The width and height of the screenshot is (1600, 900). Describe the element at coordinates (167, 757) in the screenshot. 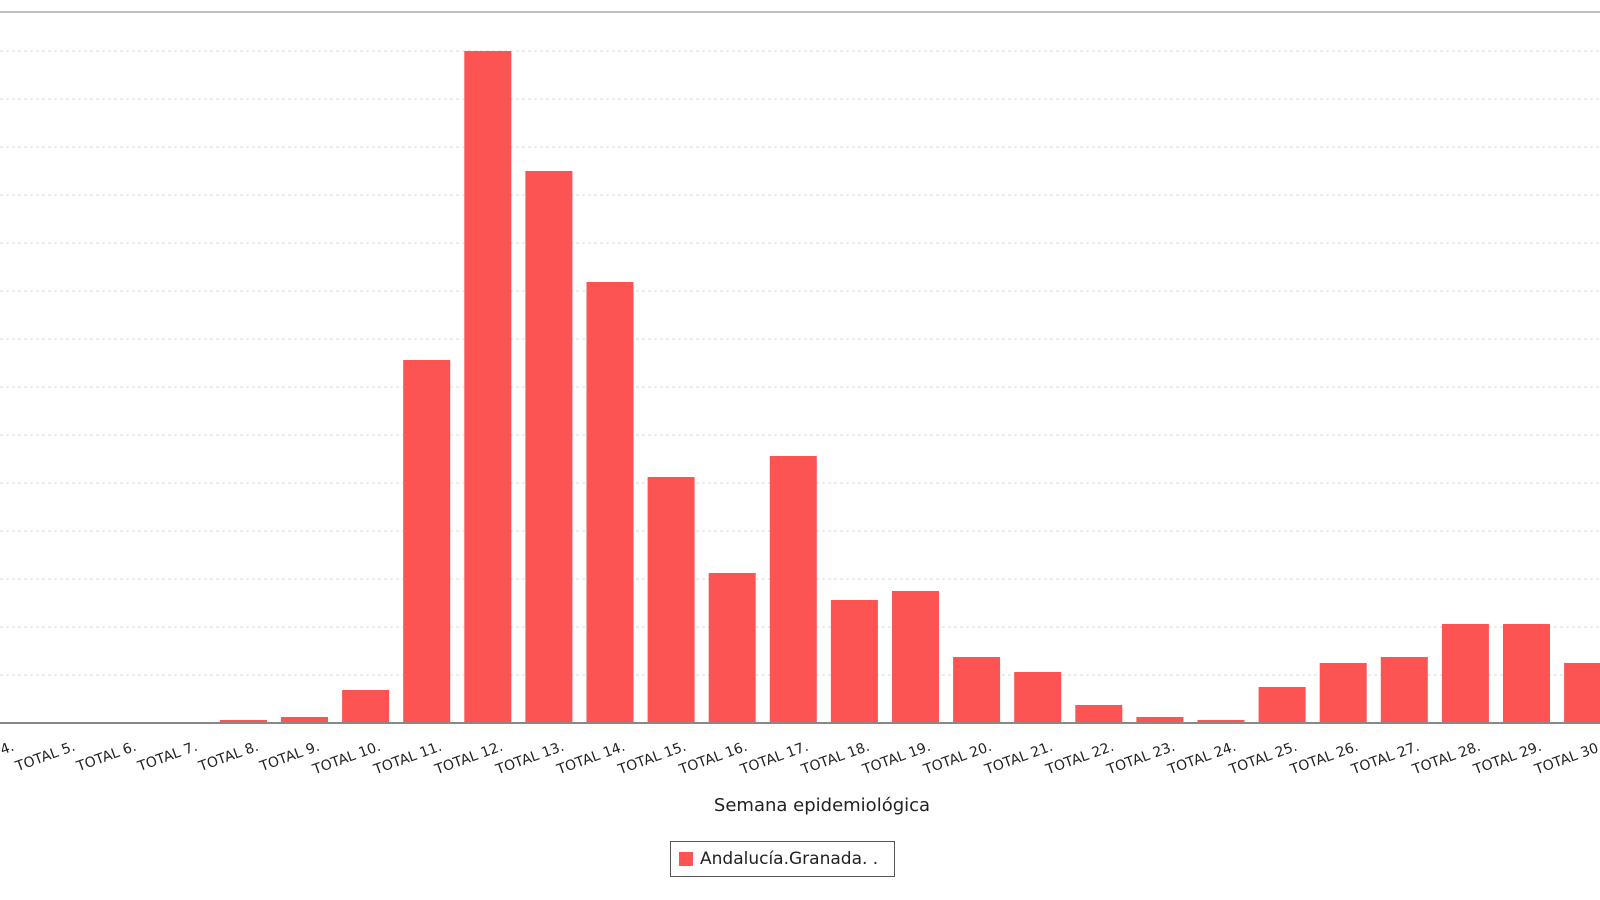

I see `x-tick-label: TOTAL 7.` at that location.